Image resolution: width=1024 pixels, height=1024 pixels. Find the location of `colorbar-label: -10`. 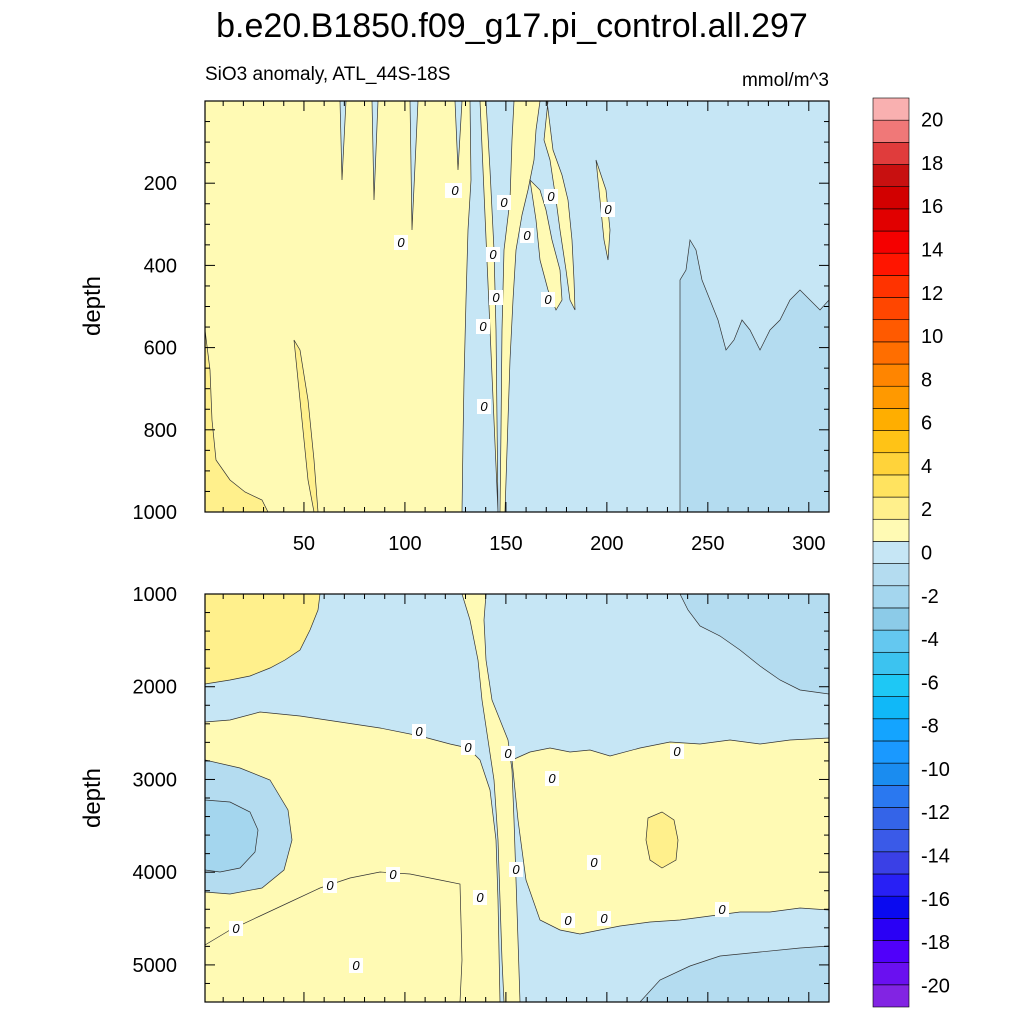

colorbar-label: -10 is located at coordinates (935, 770).